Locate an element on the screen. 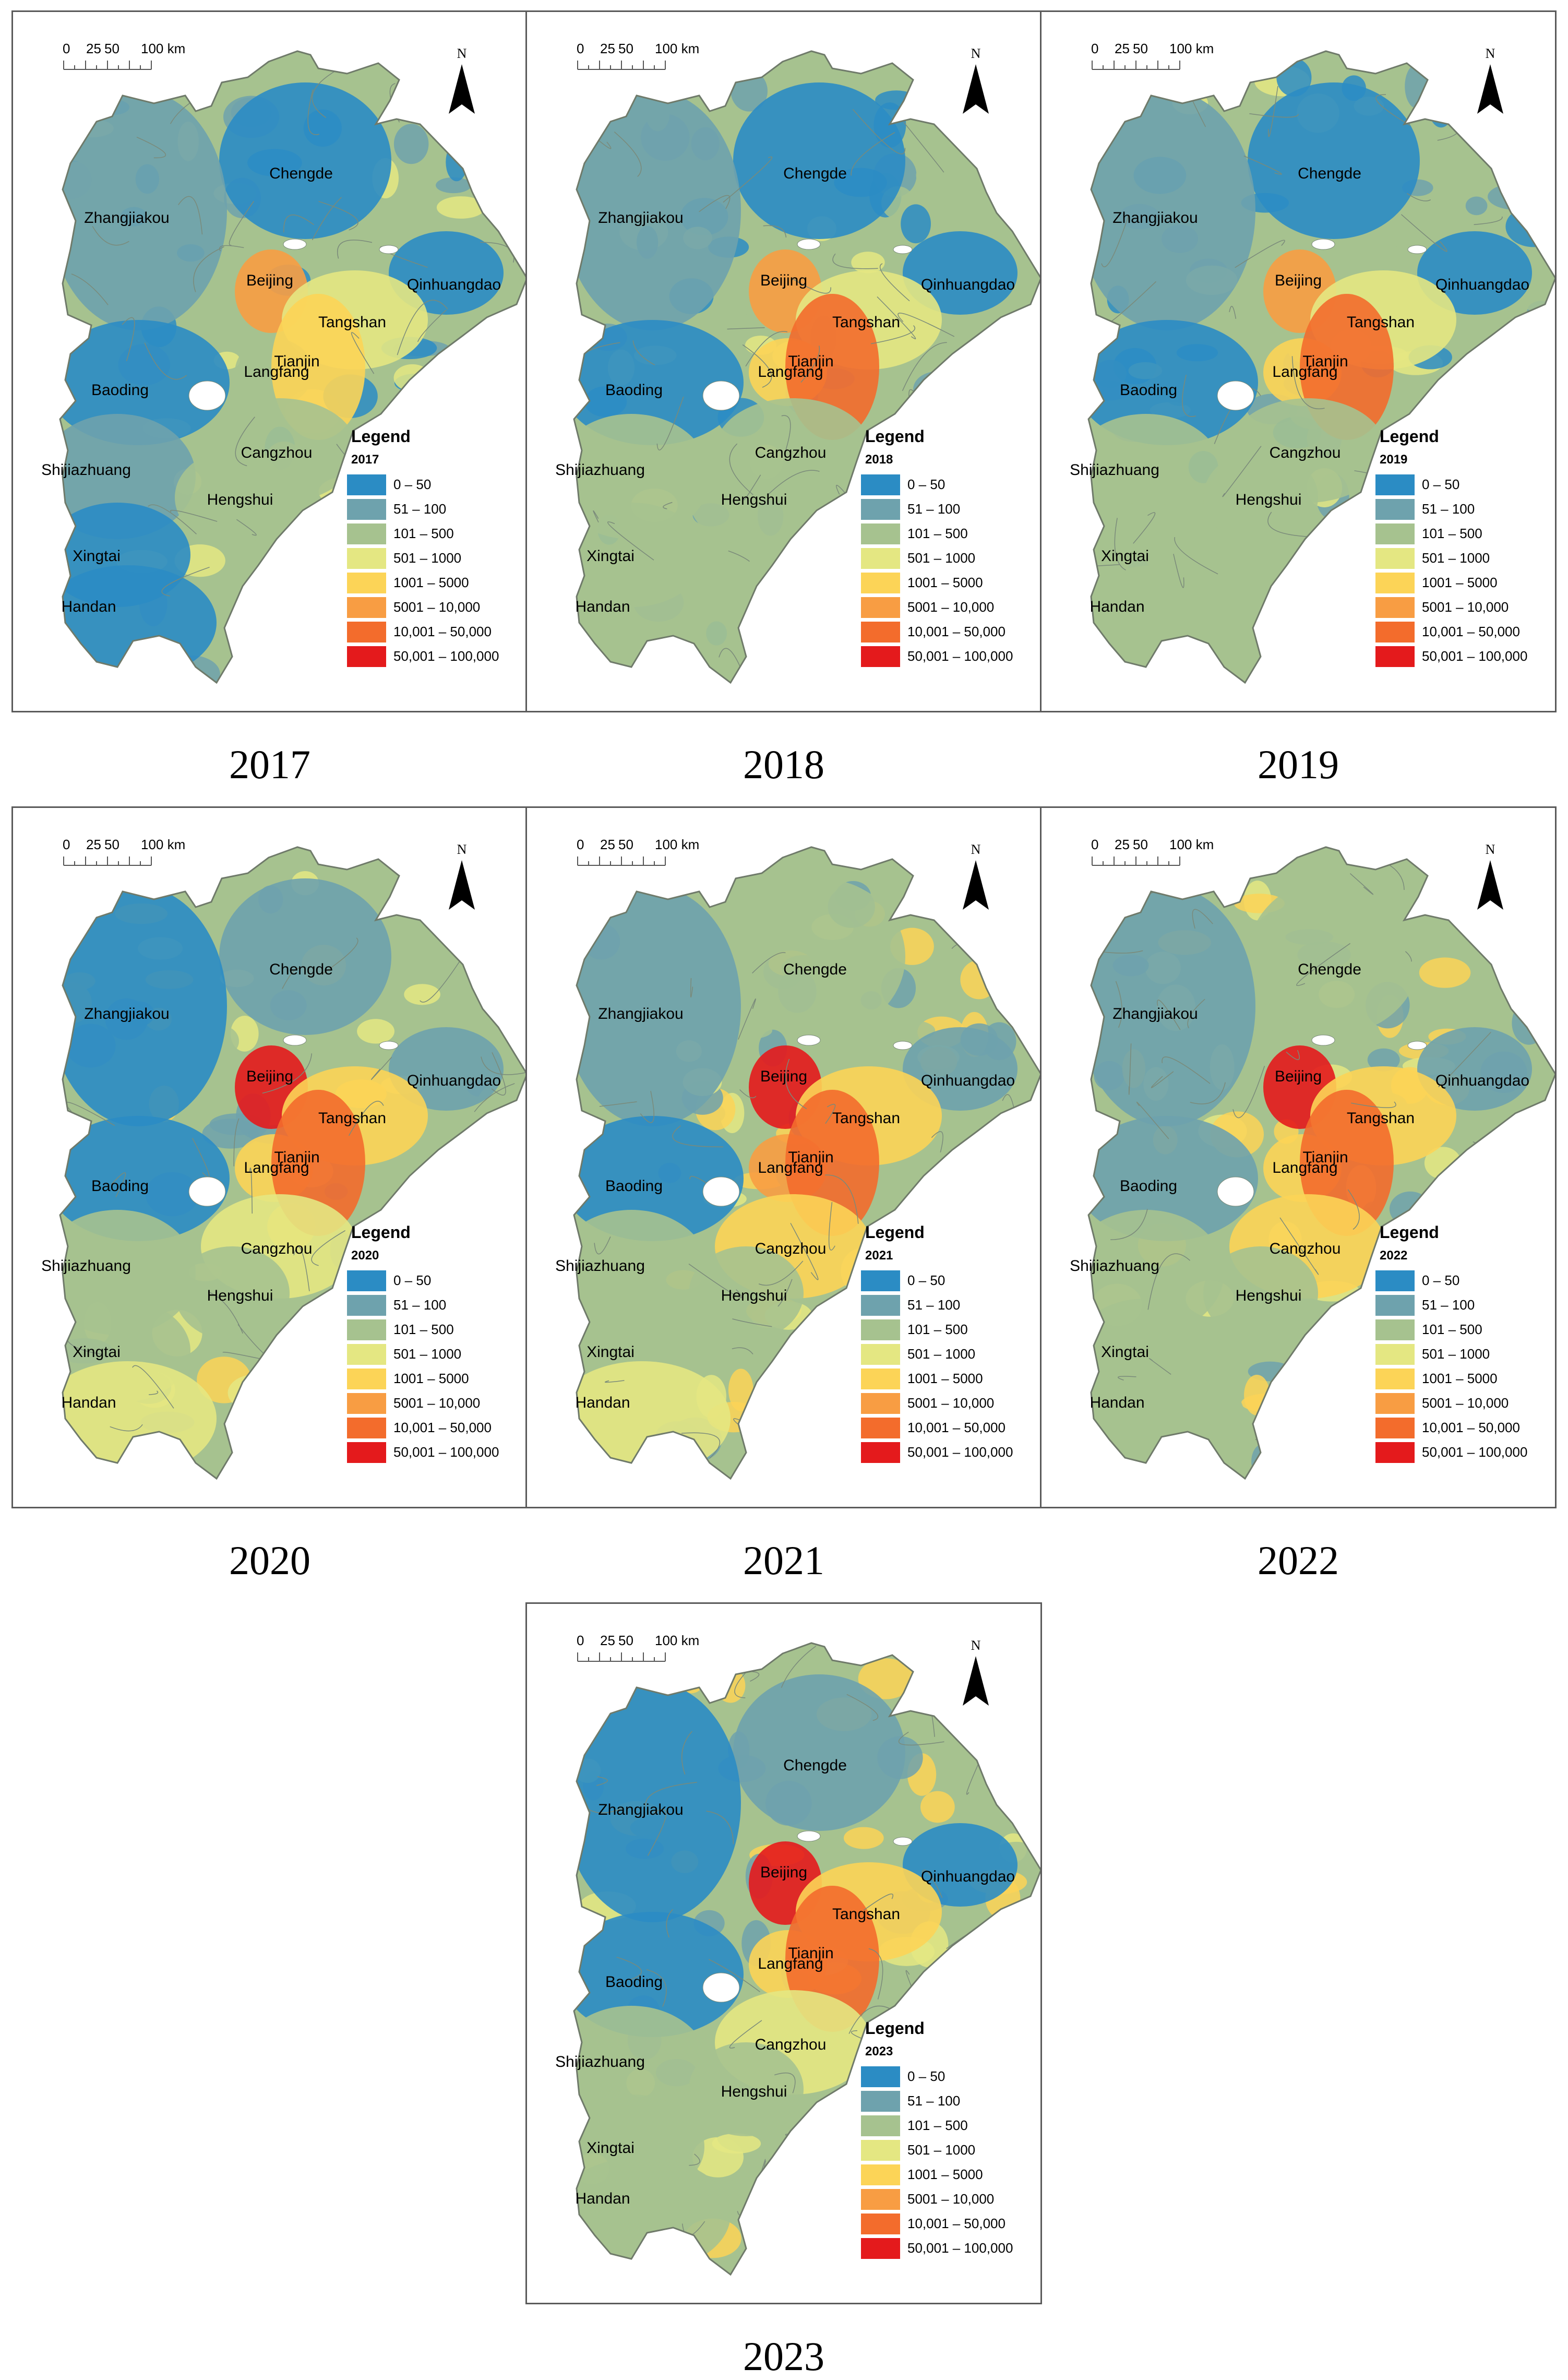  city-label-tangshan: Tangshan is located at coordinates (866, 1118).